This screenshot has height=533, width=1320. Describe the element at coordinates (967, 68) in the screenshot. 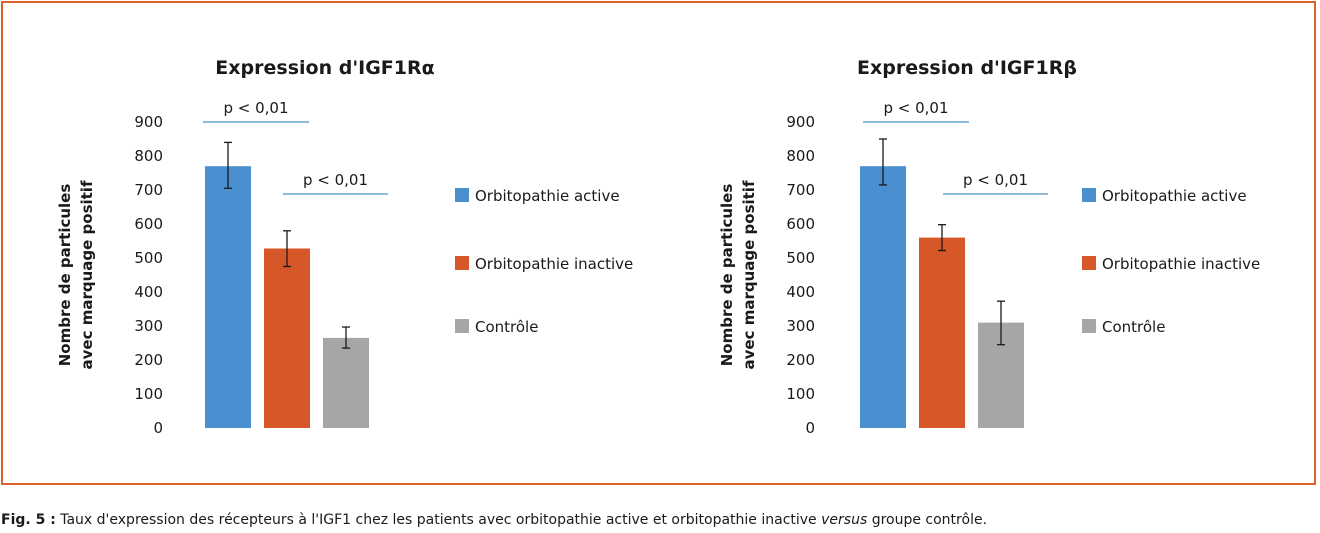

I see `chart-title: Expression d'IGF1Rβ` at that location.